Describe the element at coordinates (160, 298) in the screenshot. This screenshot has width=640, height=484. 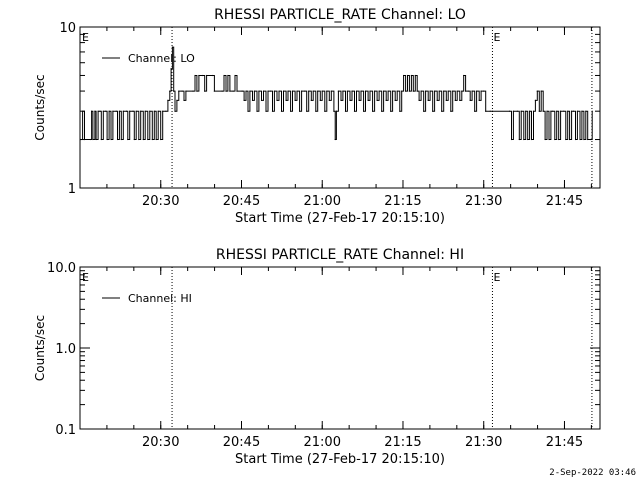
I see `legend-label: Channel: HI` at that location.